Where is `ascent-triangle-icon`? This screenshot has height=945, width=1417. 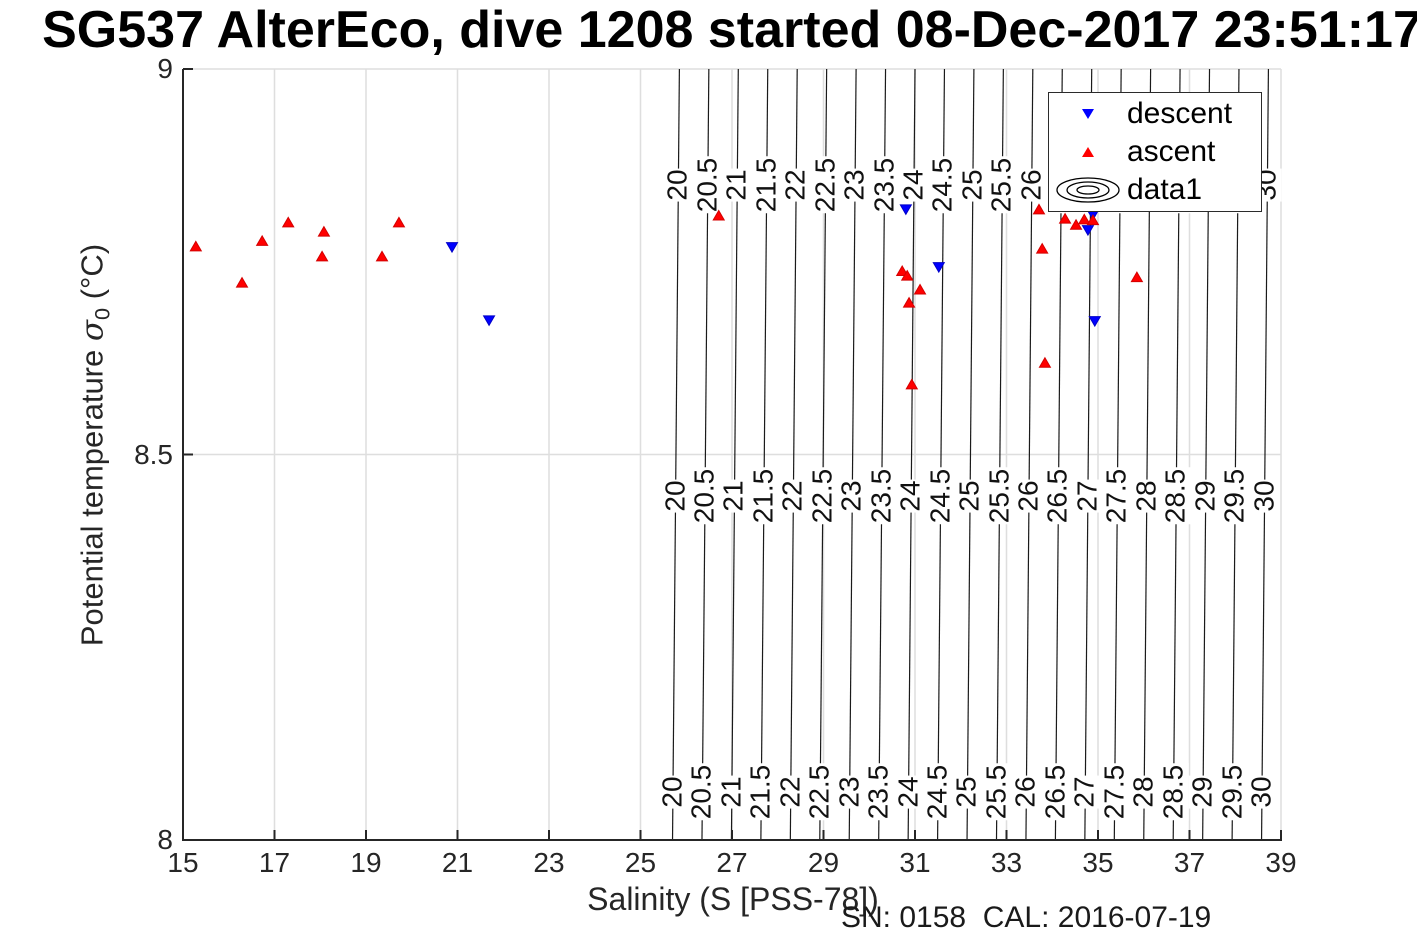 ascent-triangle-icon is located at coordinates (1088, 152).